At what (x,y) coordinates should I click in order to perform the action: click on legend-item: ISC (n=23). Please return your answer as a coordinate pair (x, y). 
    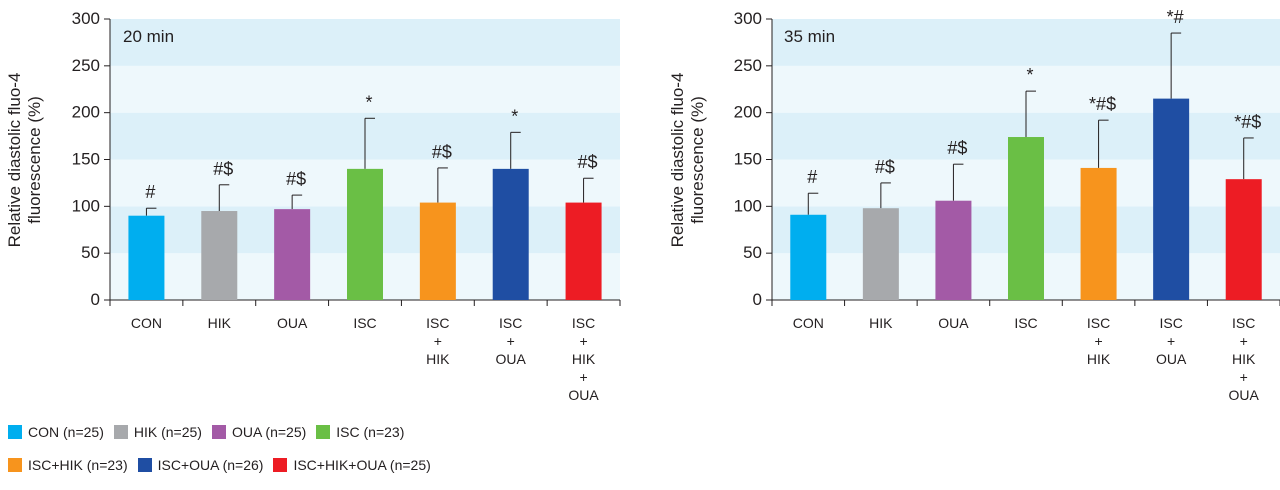
    Looking at the image, I should click on (360, 432).